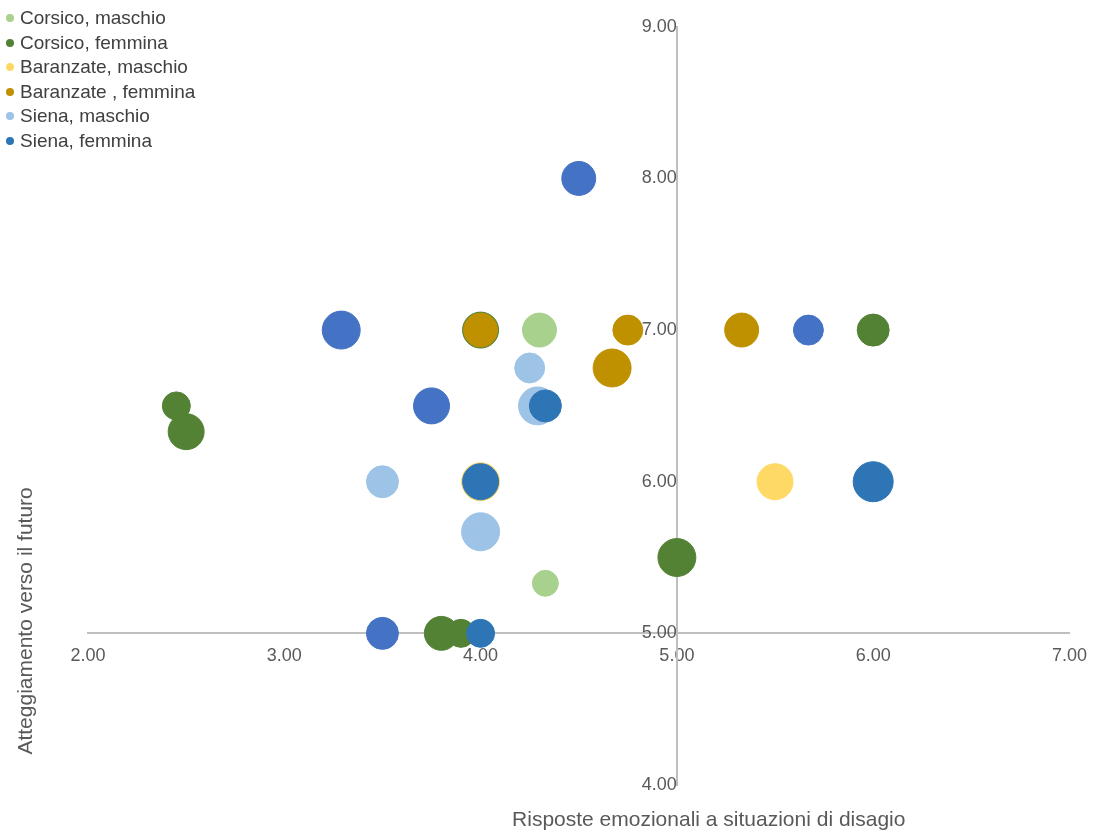 This screenshot has height=836, width=1099. What do you see at coordinates (24, 621) in the screenshot?
I see `y-axis-title: Atteggiamento verso il futuro` at bounding box center [24, 621].